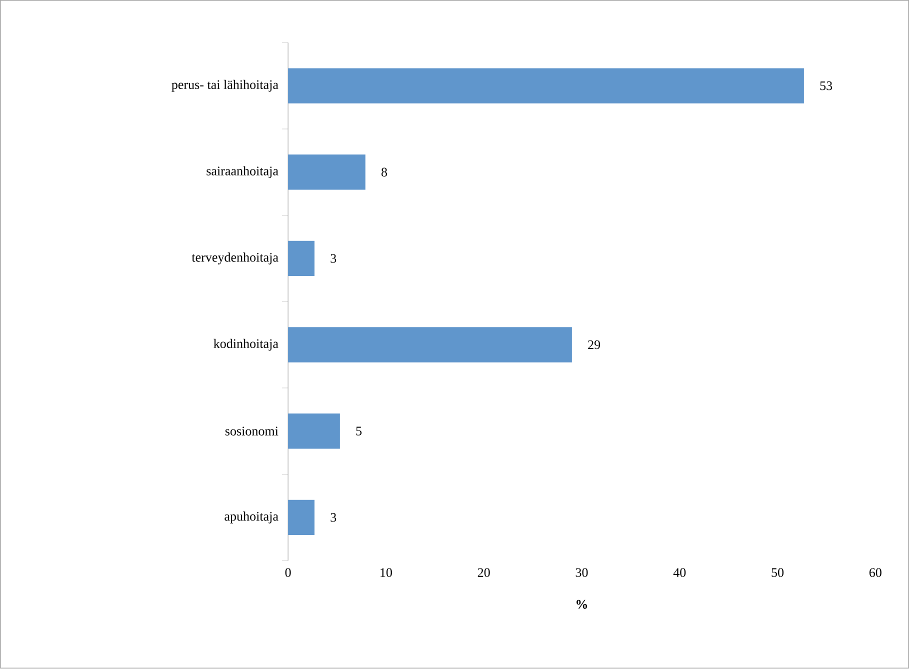  Describe the element at coordinates (679, 573) in the screenshot. I see `x-tick-label: 40` at that location.